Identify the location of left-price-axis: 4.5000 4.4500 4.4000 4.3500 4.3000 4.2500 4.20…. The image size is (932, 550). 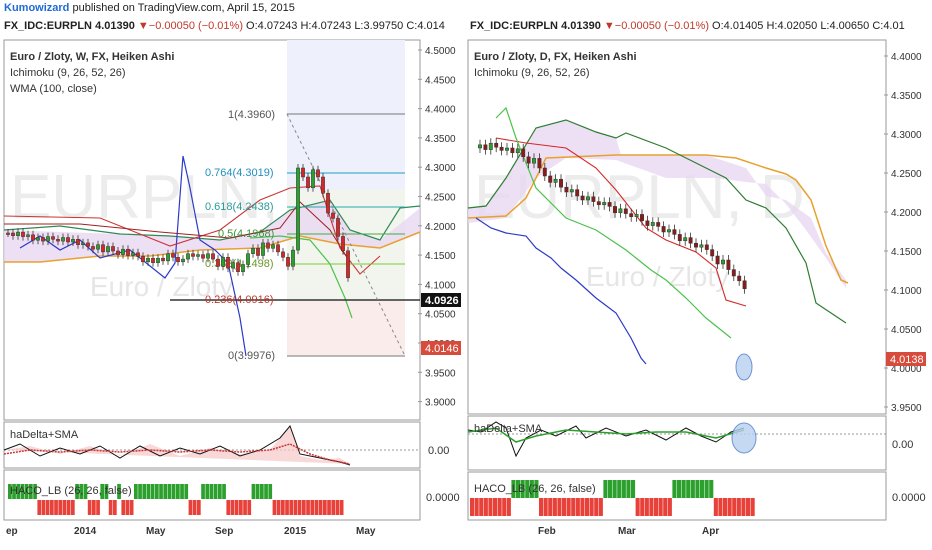
(437, 227).